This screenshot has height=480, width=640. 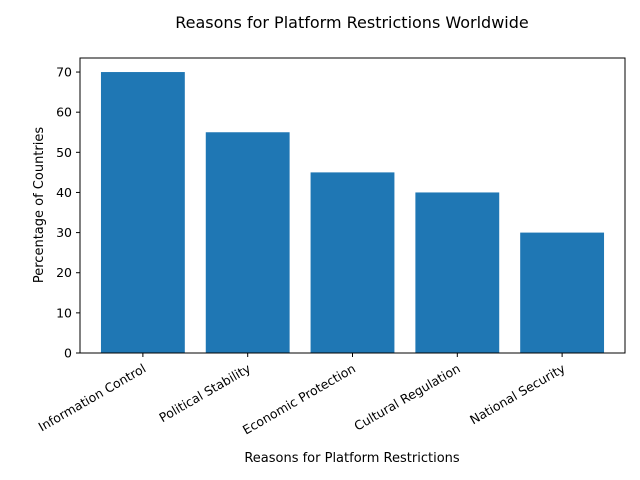 I want to click on y-tick-label: 30, so click(x=64, y=232).